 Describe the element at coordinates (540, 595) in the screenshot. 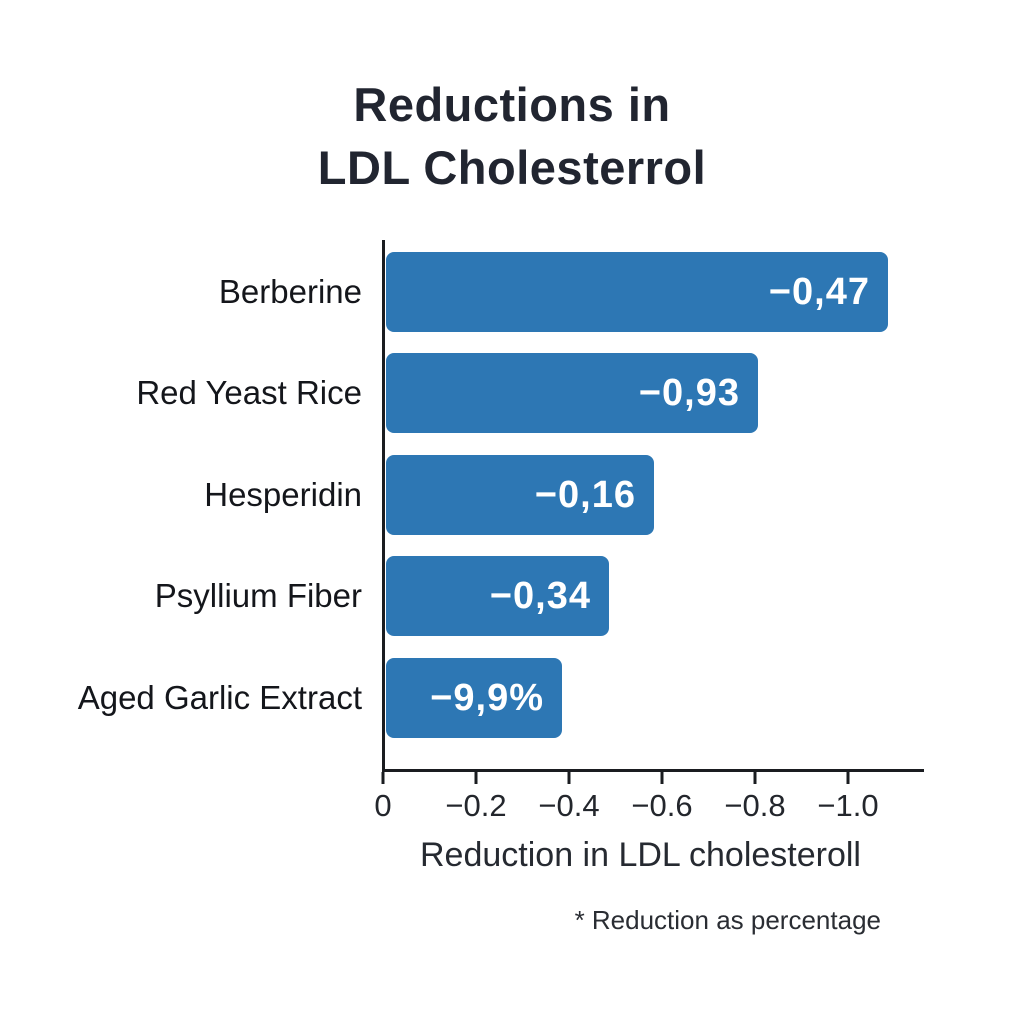

I see `bar-value-label: −0,34` at that location.